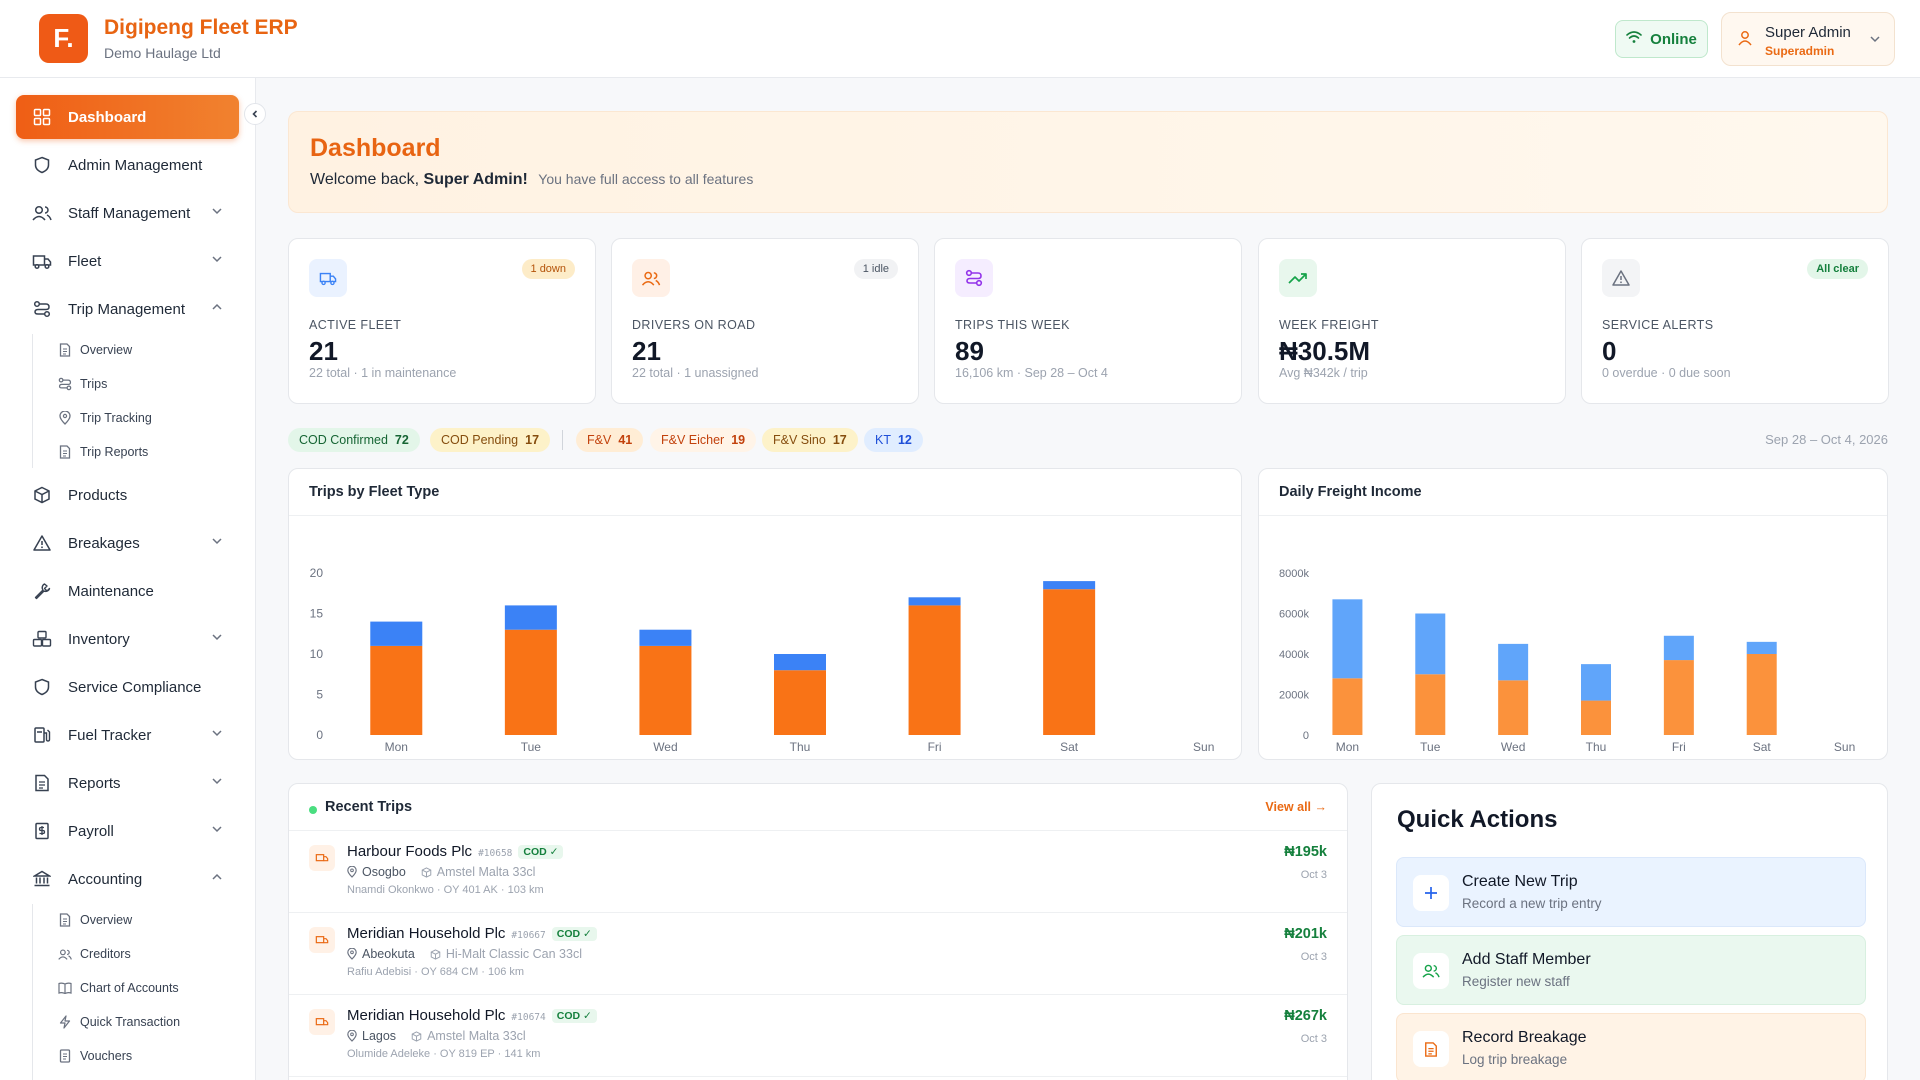 The width and height of the screenshot is (1920, 1080). I want to click on view-all-link: View all →, so click(1296, 807).